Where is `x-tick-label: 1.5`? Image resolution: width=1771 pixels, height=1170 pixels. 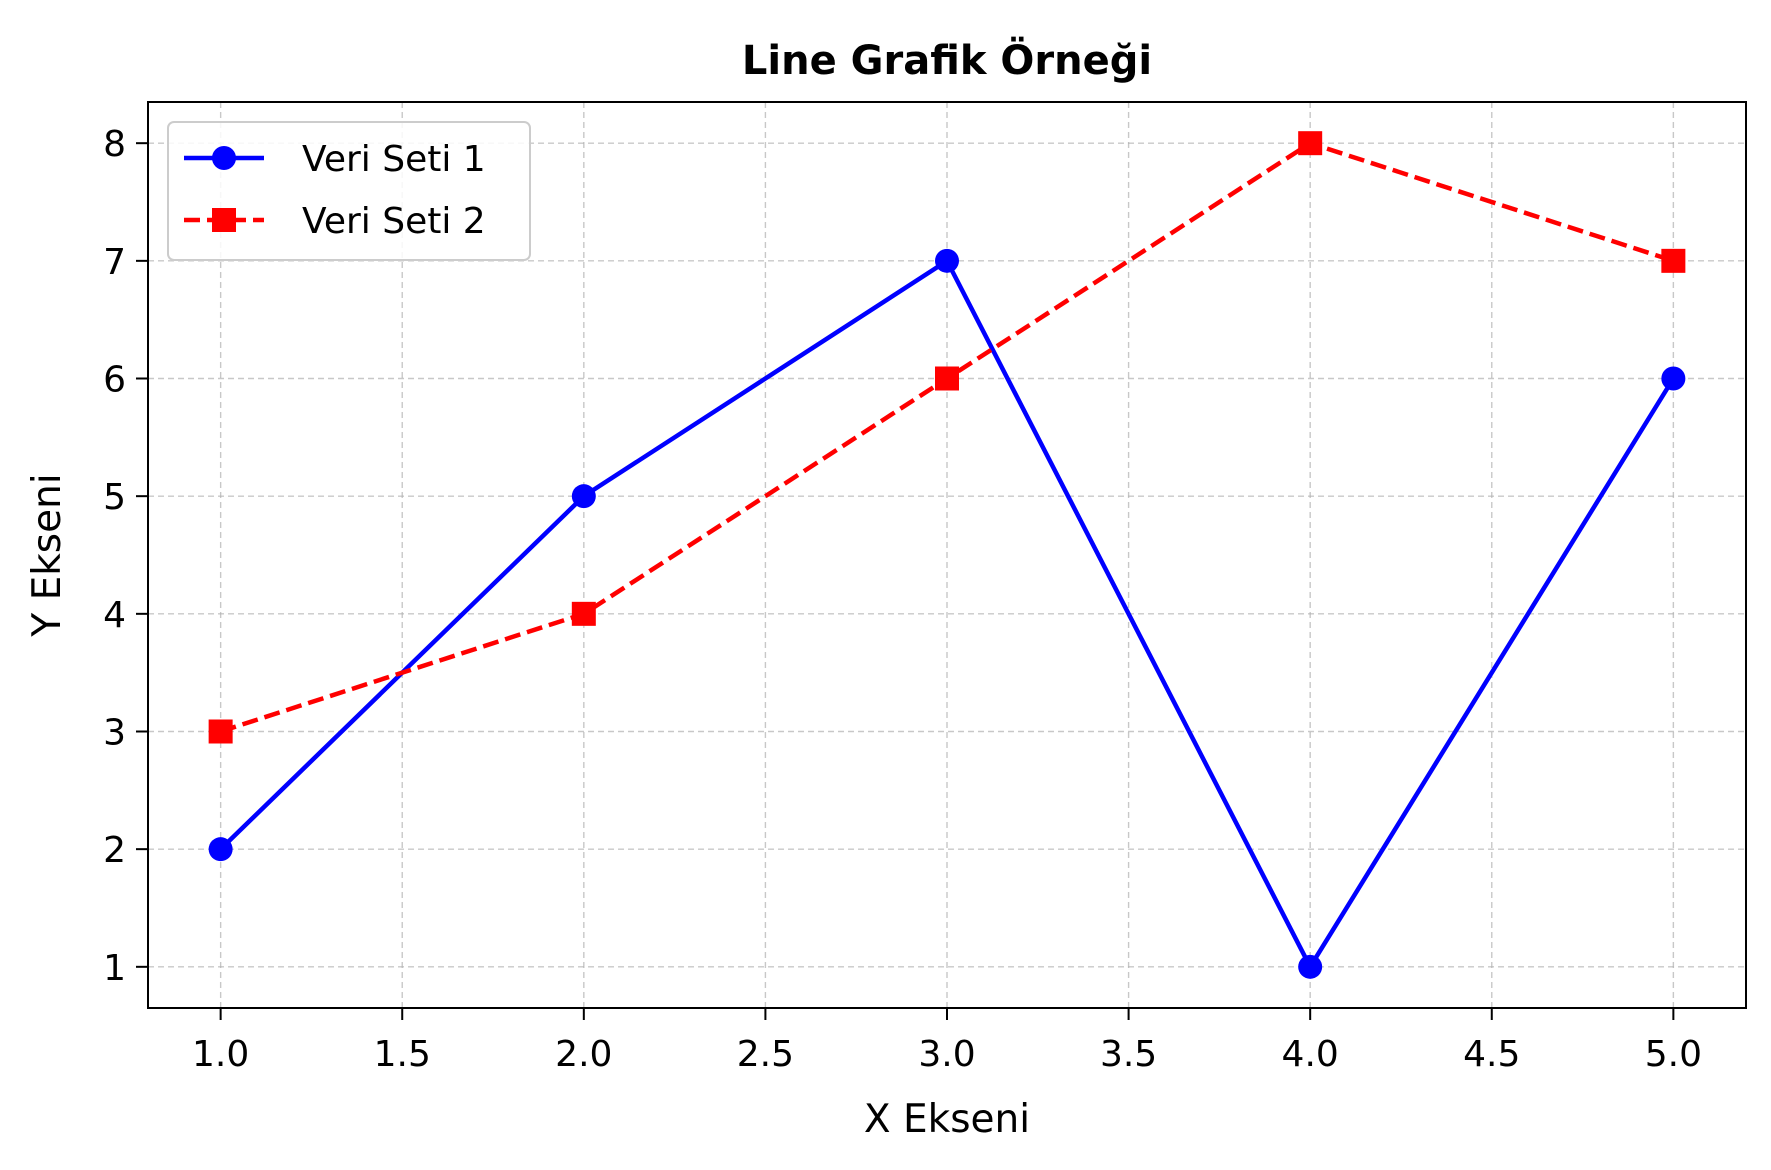
x-tick-label: 1.5 is located at coordinates (402, 1054).